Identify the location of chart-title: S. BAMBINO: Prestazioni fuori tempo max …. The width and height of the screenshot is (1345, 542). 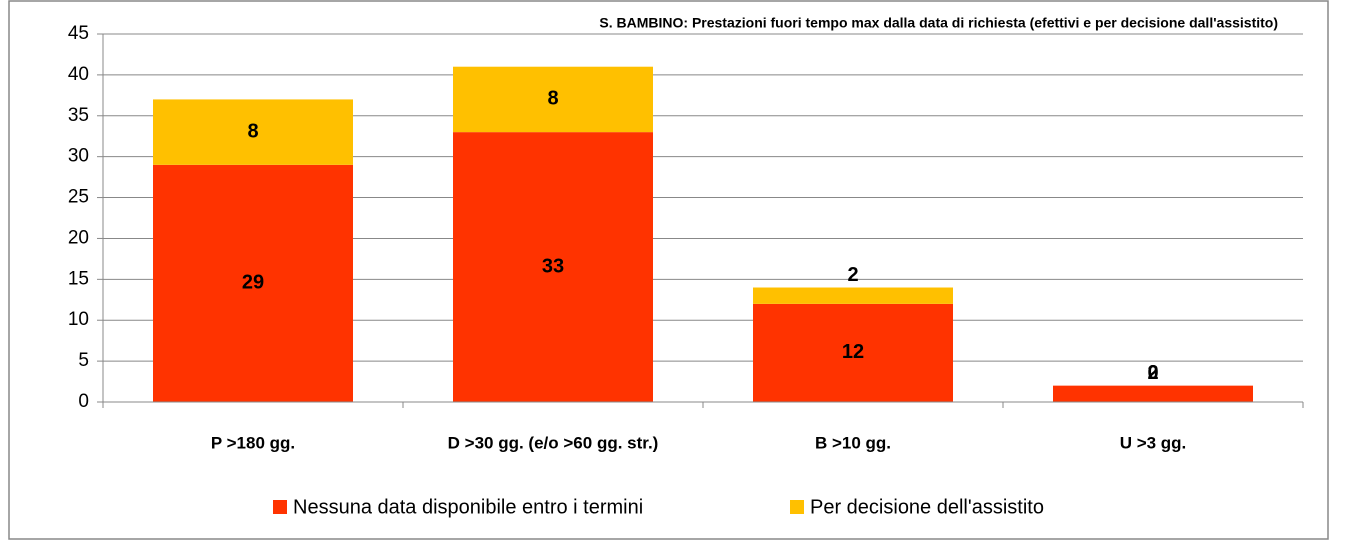
(938, 23).